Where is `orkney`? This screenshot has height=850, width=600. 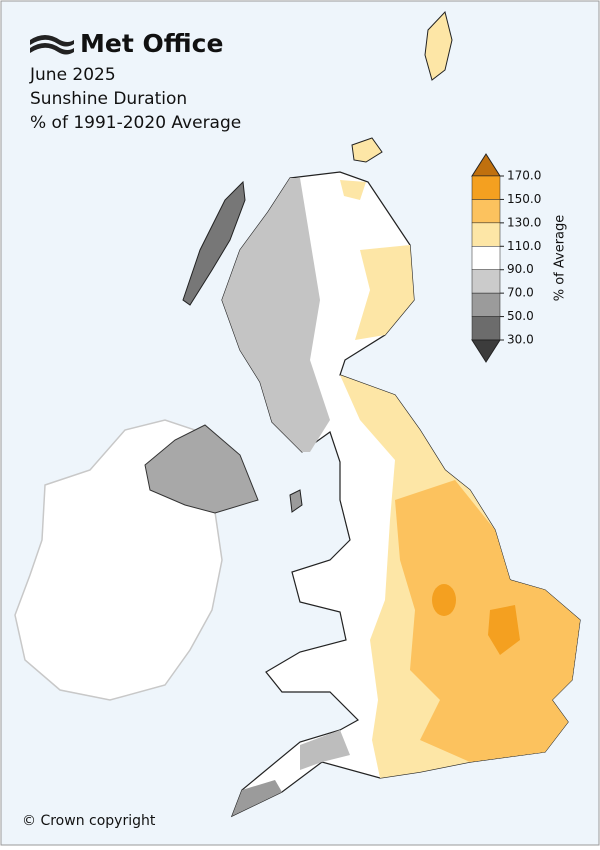 orkney is located at coordinates (367, 150).